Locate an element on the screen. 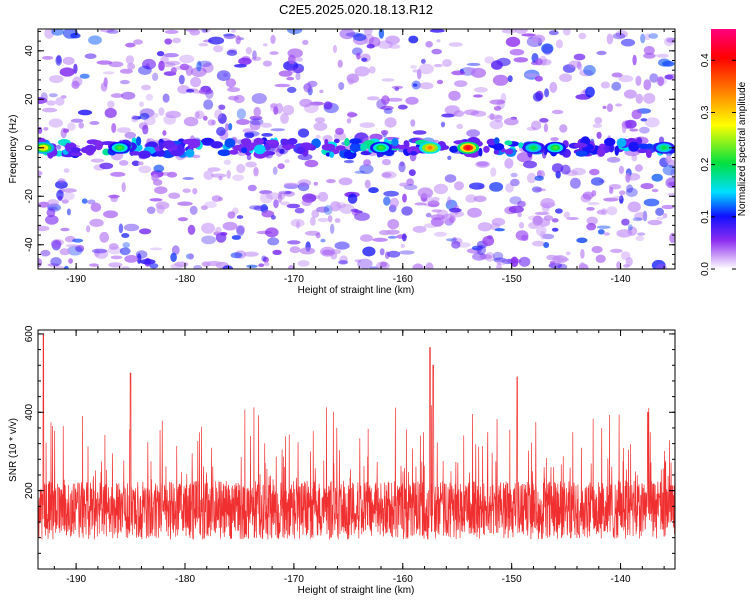 Image resolution: width=750 pixels, height=600 pixels. band-peak is located at coordinates (664, 148).